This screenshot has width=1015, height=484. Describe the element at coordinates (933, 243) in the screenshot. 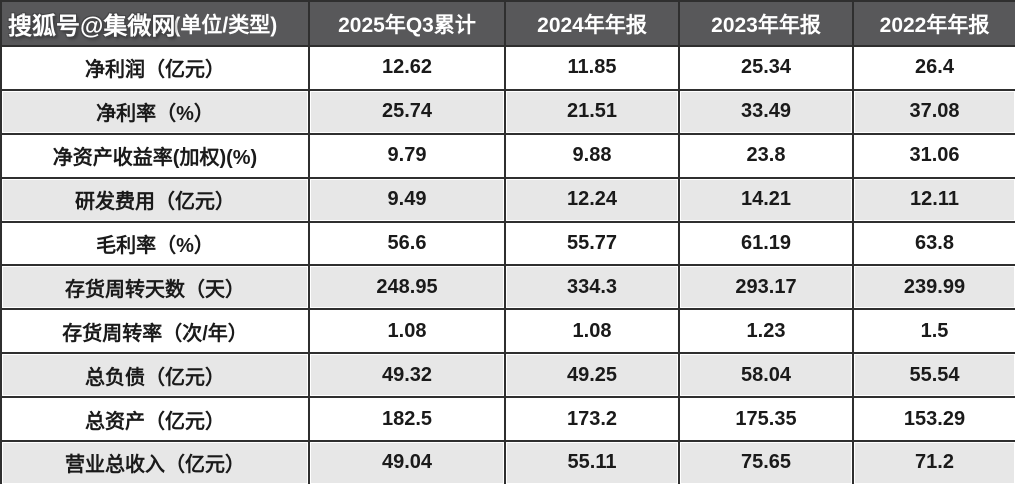

I see `value-cell: 63.8` at that location.